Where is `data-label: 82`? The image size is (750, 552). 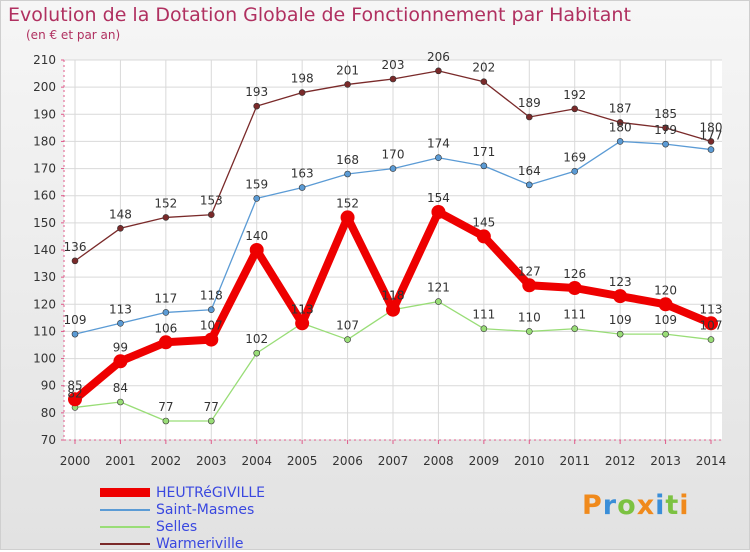
data-label: 82 is located at coordinates (74, 393).